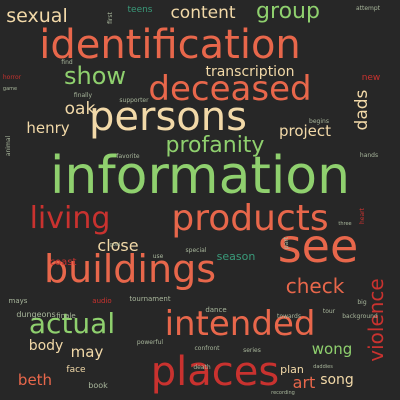  Describe the element at coordinates (202, 367) in the screenshot. I see `word-death: death` at that location.